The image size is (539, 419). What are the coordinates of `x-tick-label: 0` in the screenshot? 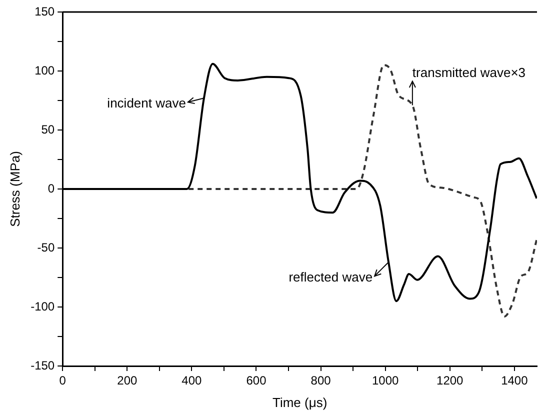 It's located at (62, 381).